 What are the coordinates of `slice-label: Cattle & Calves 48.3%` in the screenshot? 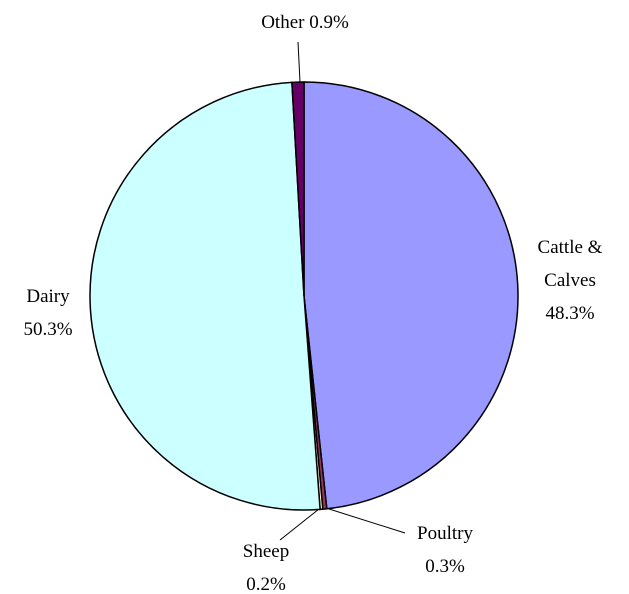 It's located at (570, 280).